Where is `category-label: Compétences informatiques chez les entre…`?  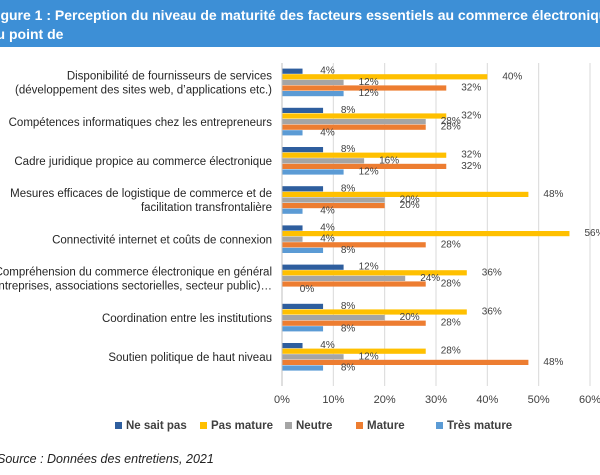 category-label: Compétences informatiques chez les entre… is located at coordinates (141, 123).